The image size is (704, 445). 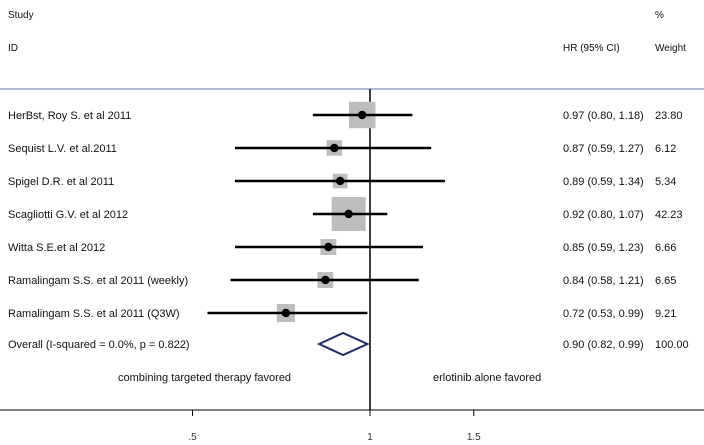 I want to click on study-label: Ramalingam S.S. et al 2011 (weekly), so click(x=98, y=281).